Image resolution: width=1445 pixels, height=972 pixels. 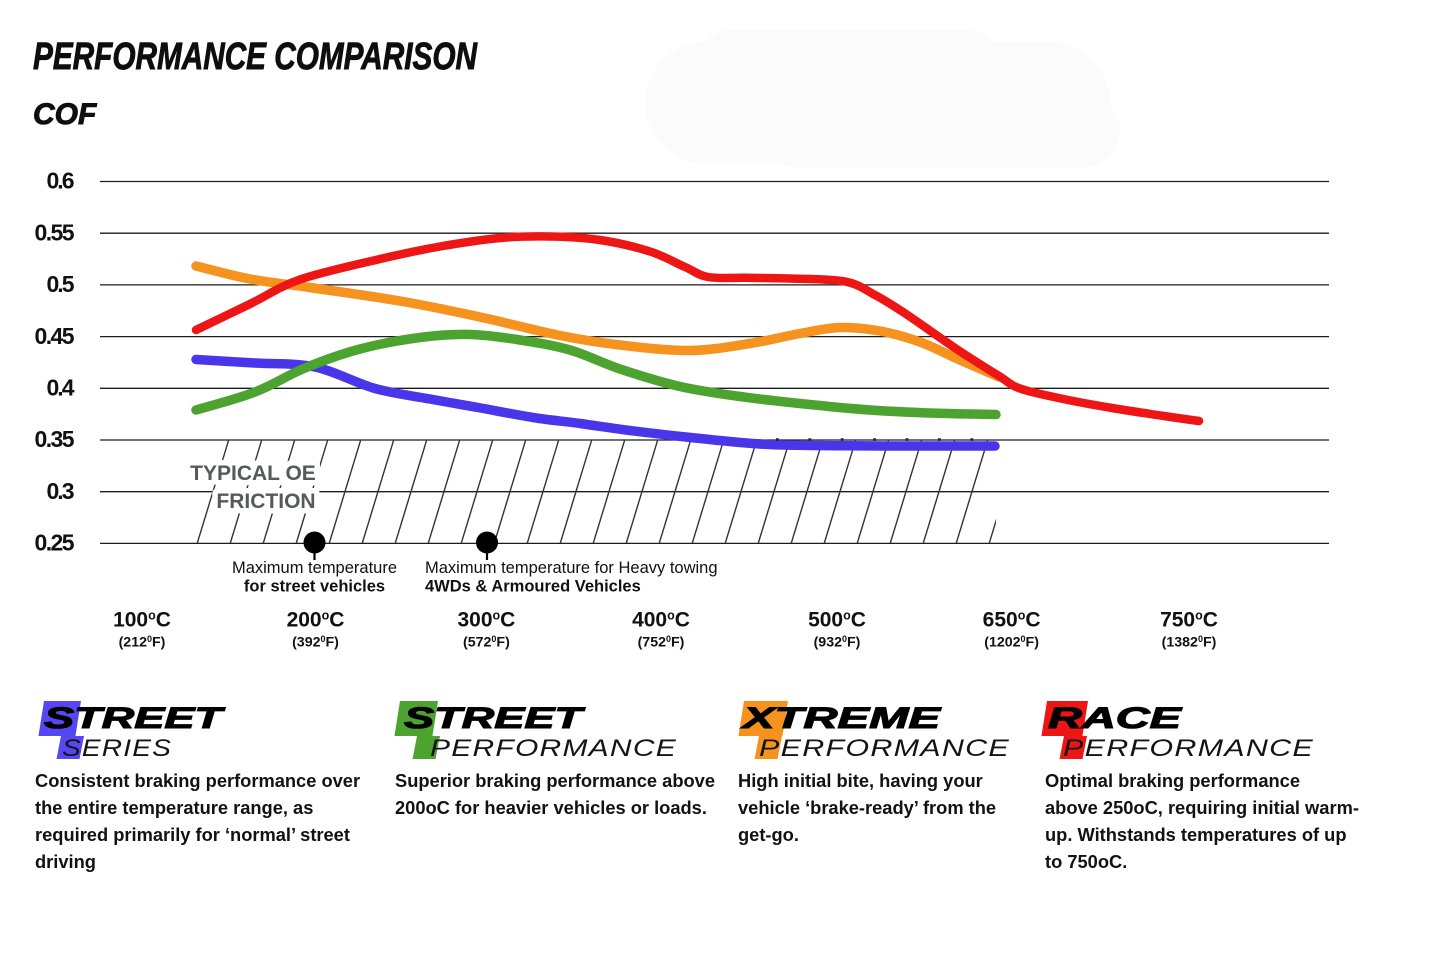 What do you see at coordinates (55, 439) in the screenshot?
I see `svg-text: 0.35` at bounding box center [55, 439].